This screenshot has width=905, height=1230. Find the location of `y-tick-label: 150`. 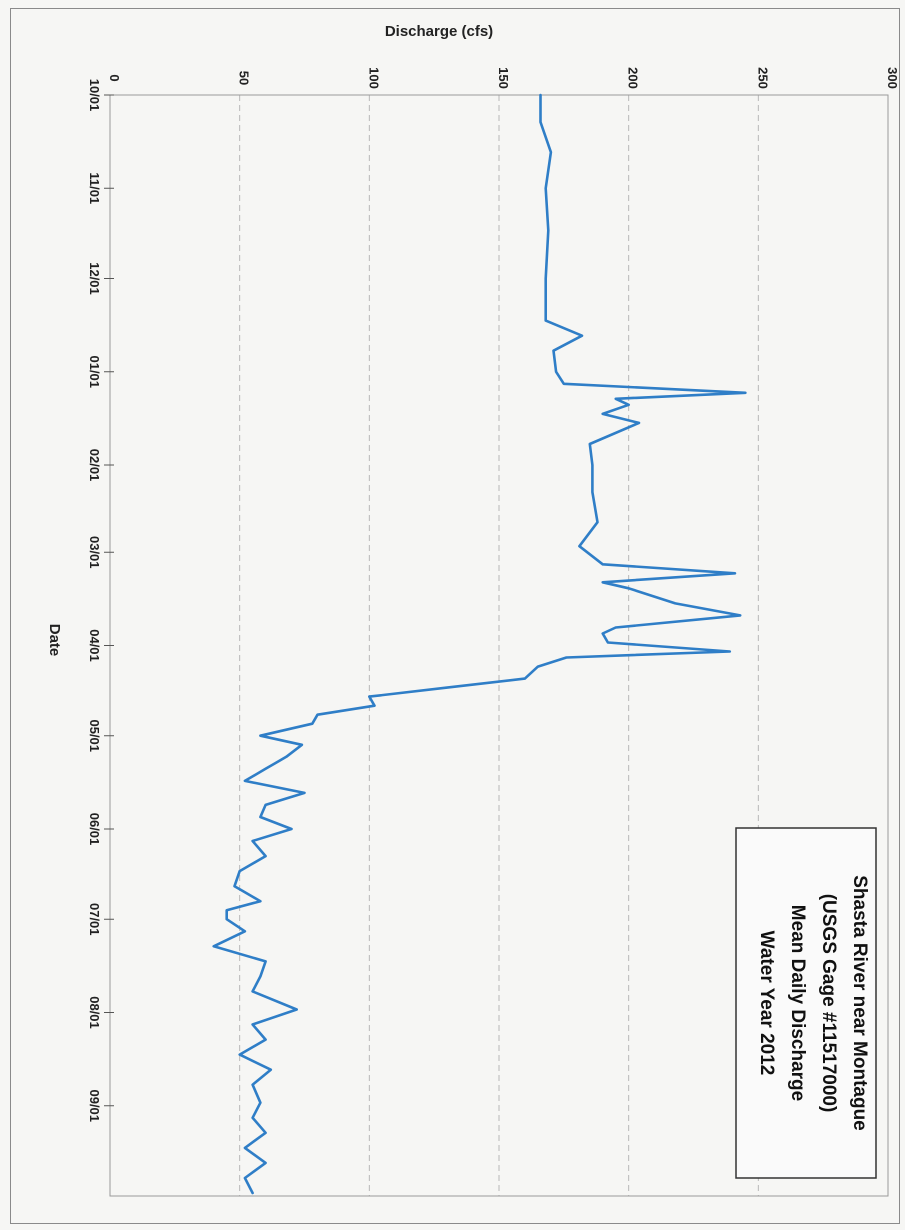

y-tick-label: 150 is located at coordinates (503, 78).